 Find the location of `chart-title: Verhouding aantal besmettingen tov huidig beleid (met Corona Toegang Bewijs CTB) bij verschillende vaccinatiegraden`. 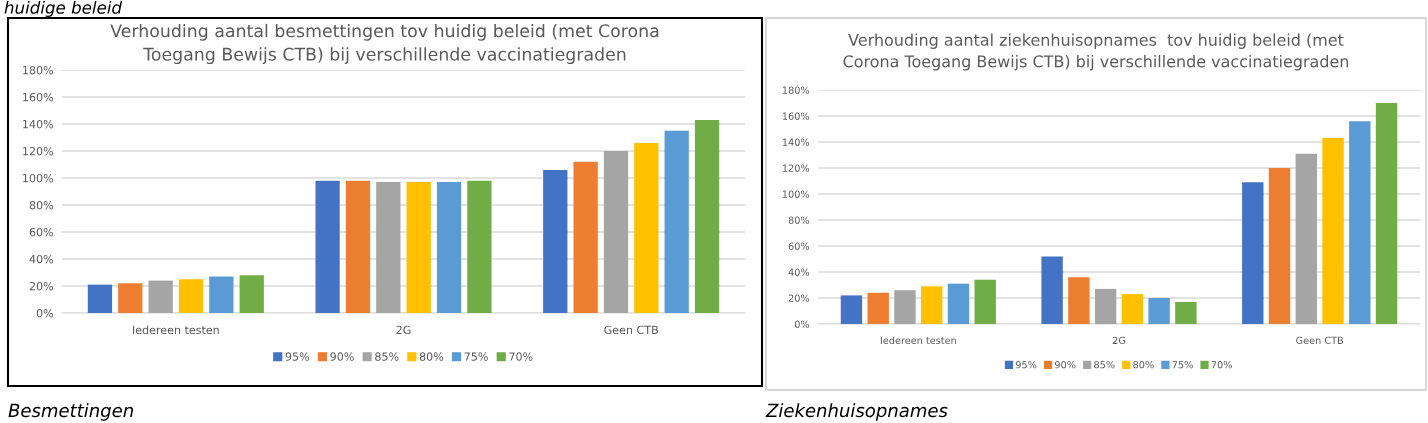

chart-title: Verhouding aantal besmettingen tov huidig beleid (met Corona Toegang Bewijs CTB) bij verschillende vaccinatiegraden is located at coordinates (384, 44).